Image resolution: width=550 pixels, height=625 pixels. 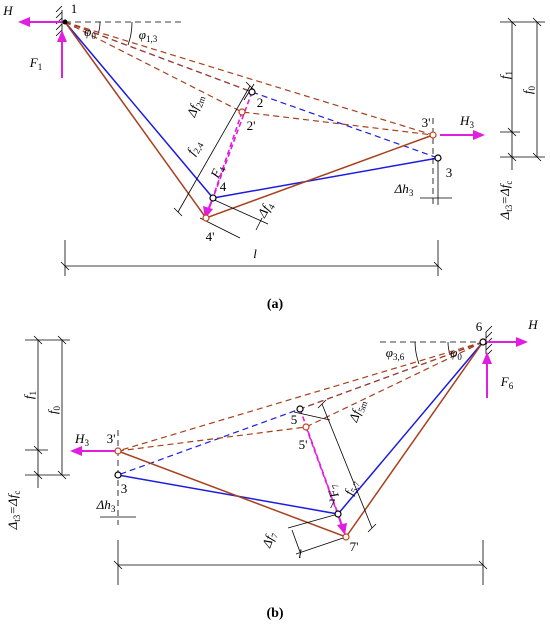 I want to click on label-text: 4', so click(x=210, y=236).